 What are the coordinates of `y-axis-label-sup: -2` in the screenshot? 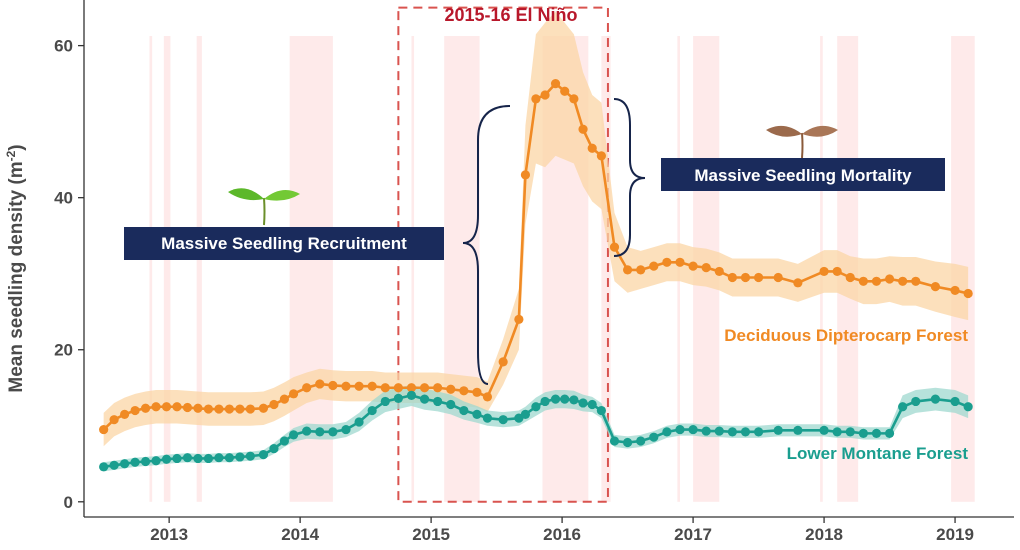 It's located at (11, 155).